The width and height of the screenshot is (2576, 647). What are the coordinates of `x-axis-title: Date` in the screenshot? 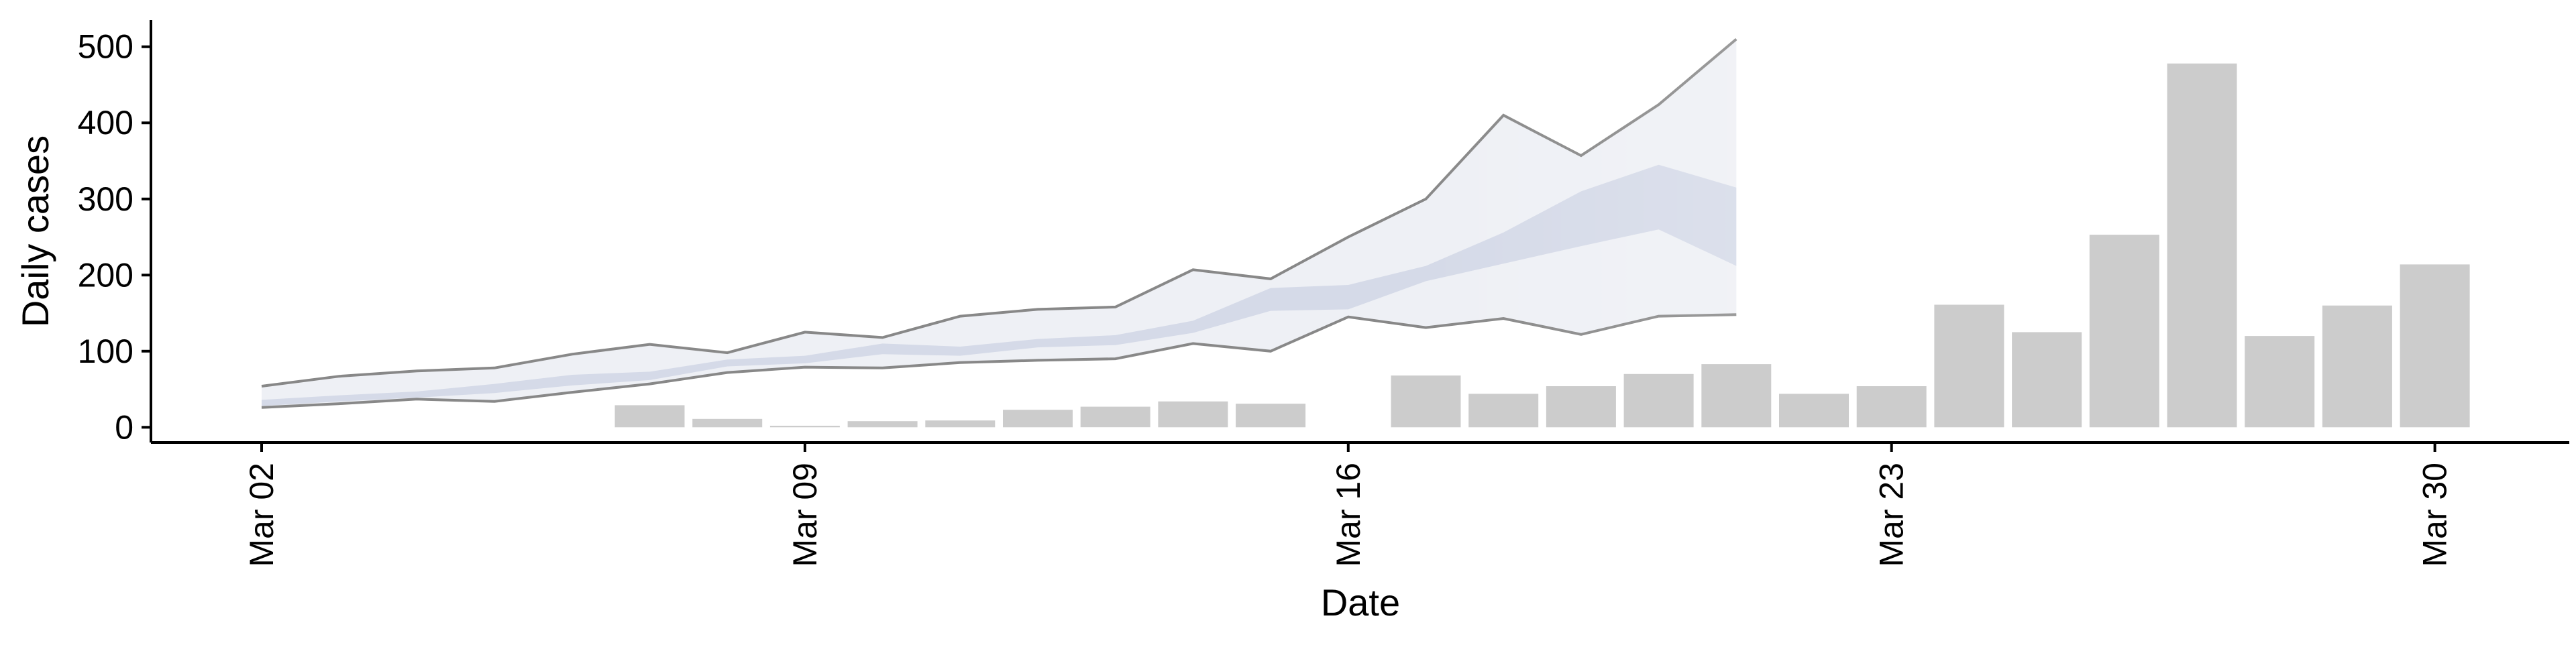 It's located at (1360, 602).